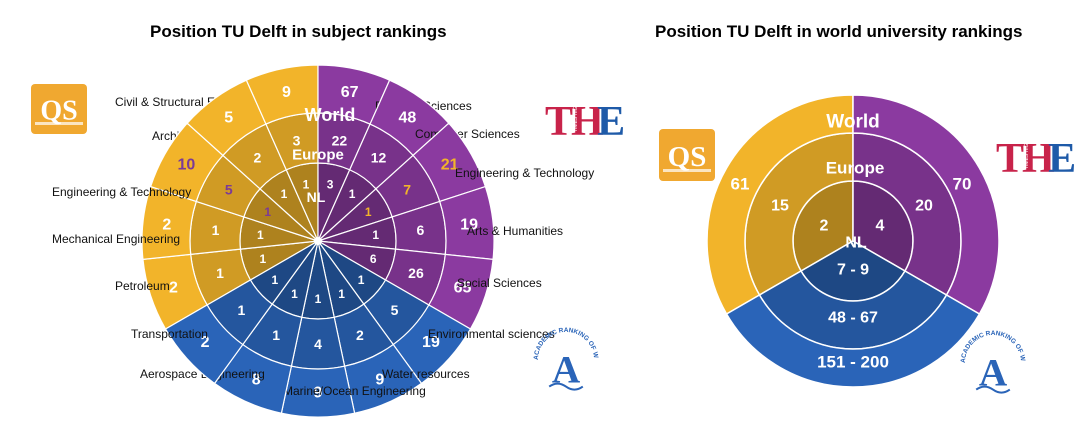 The height and width of the screenshot is (426, 1080). What do you see at coordinates (297, 140) in the screenshot?
I see `qs-europe-value: 3` at bounding box center [297, 140].